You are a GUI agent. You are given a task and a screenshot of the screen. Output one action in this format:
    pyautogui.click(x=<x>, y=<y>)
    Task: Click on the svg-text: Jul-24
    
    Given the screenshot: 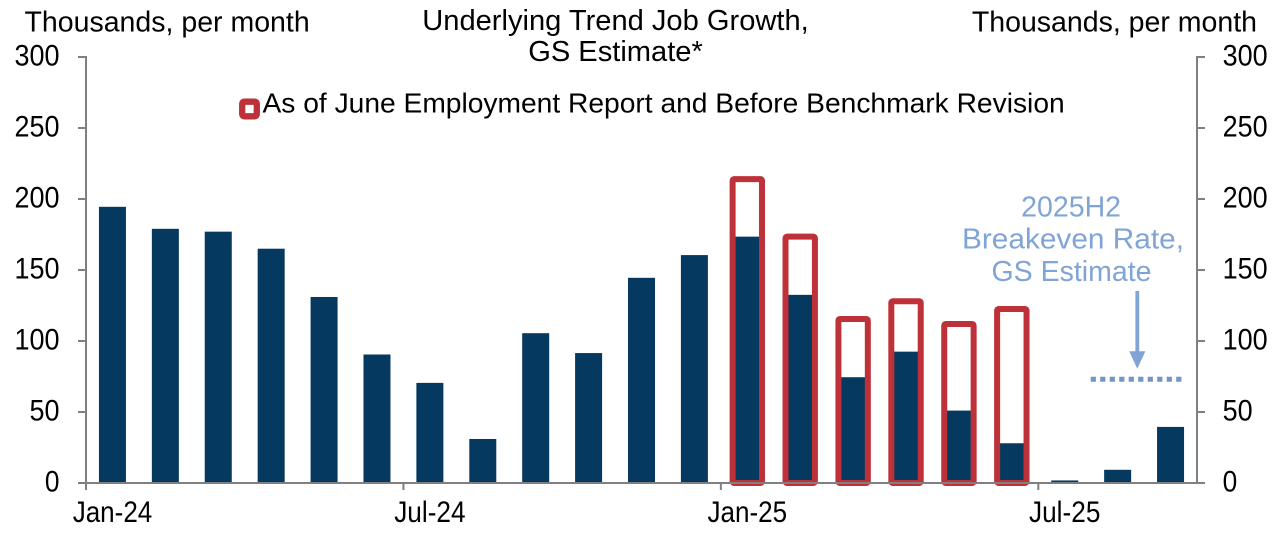 What is the action you would take?
    pyautogui.click(x=429, y=512)
    